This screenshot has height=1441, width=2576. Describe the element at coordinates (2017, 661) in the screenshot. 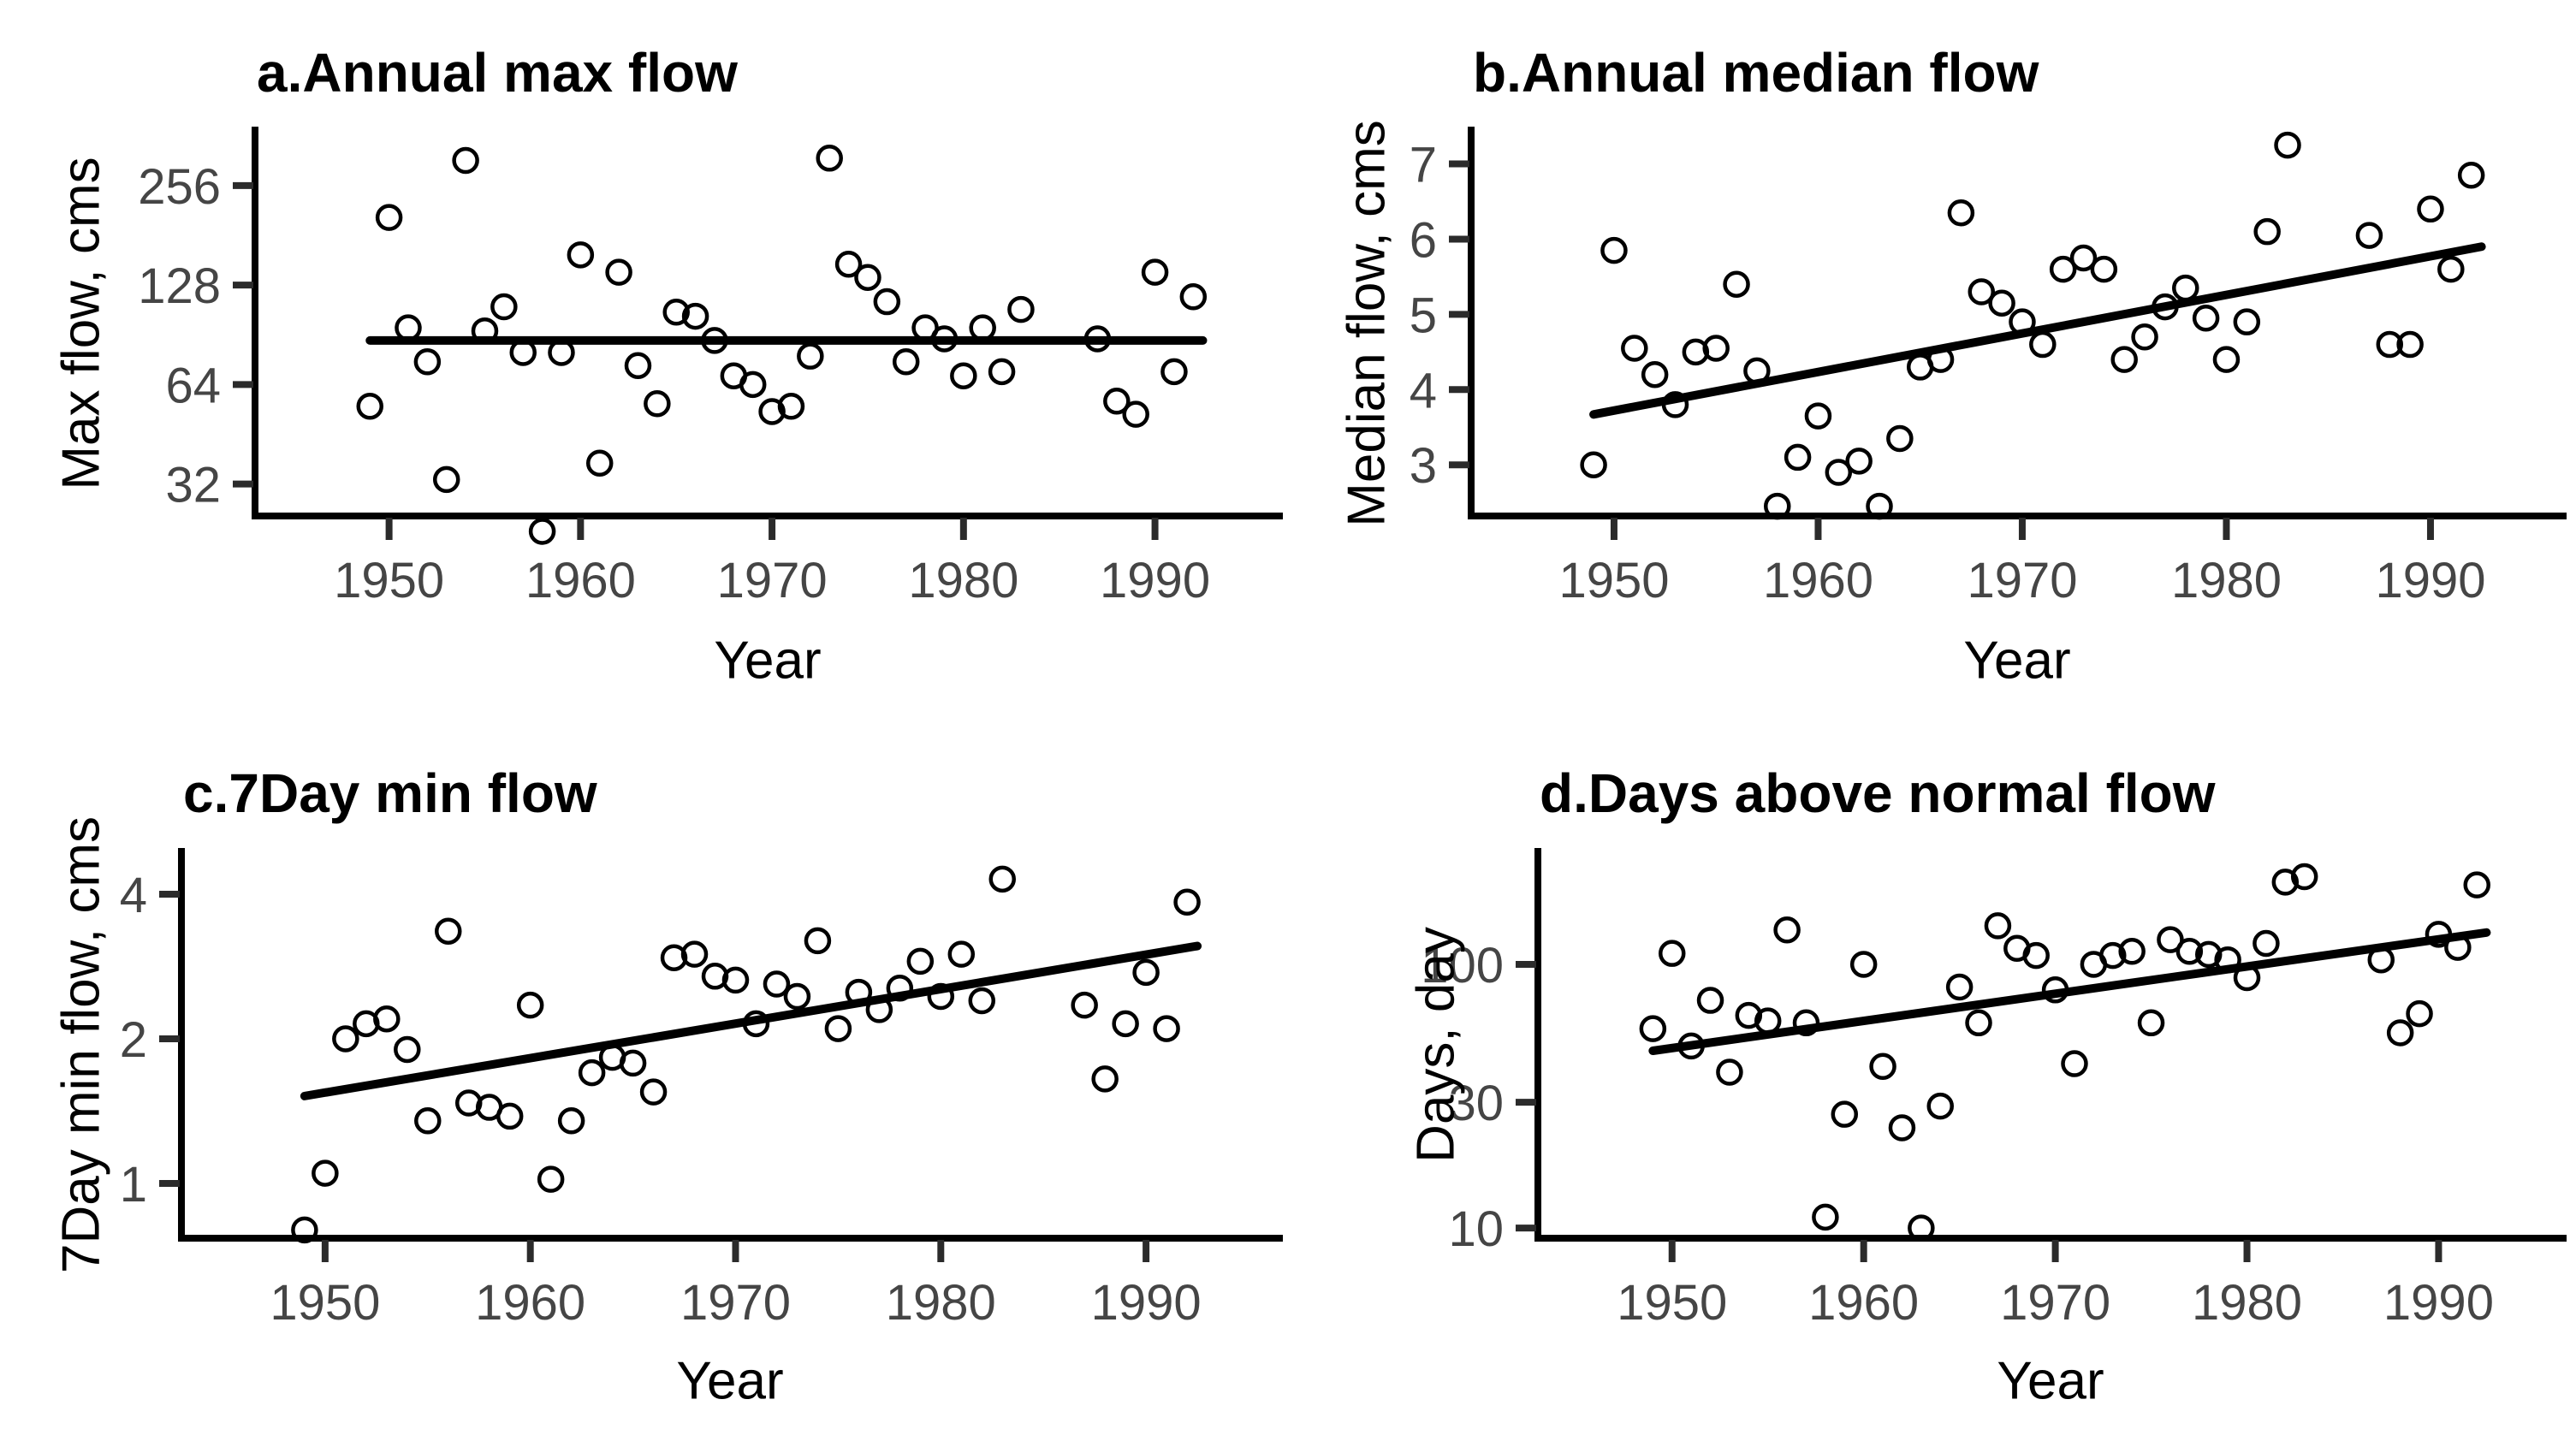

I see `panel-b-x-axis-title: Year` at that location.